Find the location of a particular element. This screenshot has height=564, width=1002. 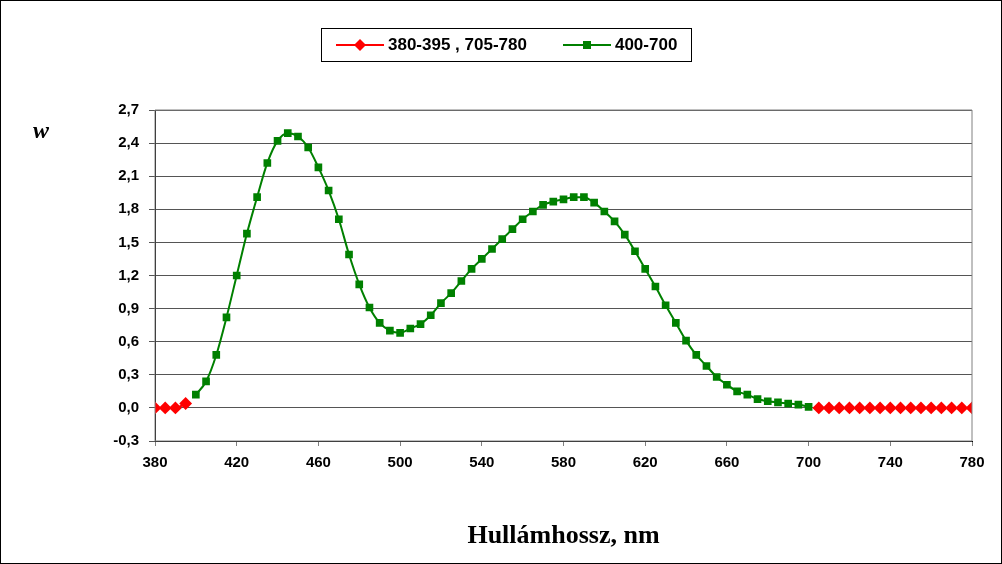

legend-label: 380-395 , 705-780 is located at coordinates (457, 45).